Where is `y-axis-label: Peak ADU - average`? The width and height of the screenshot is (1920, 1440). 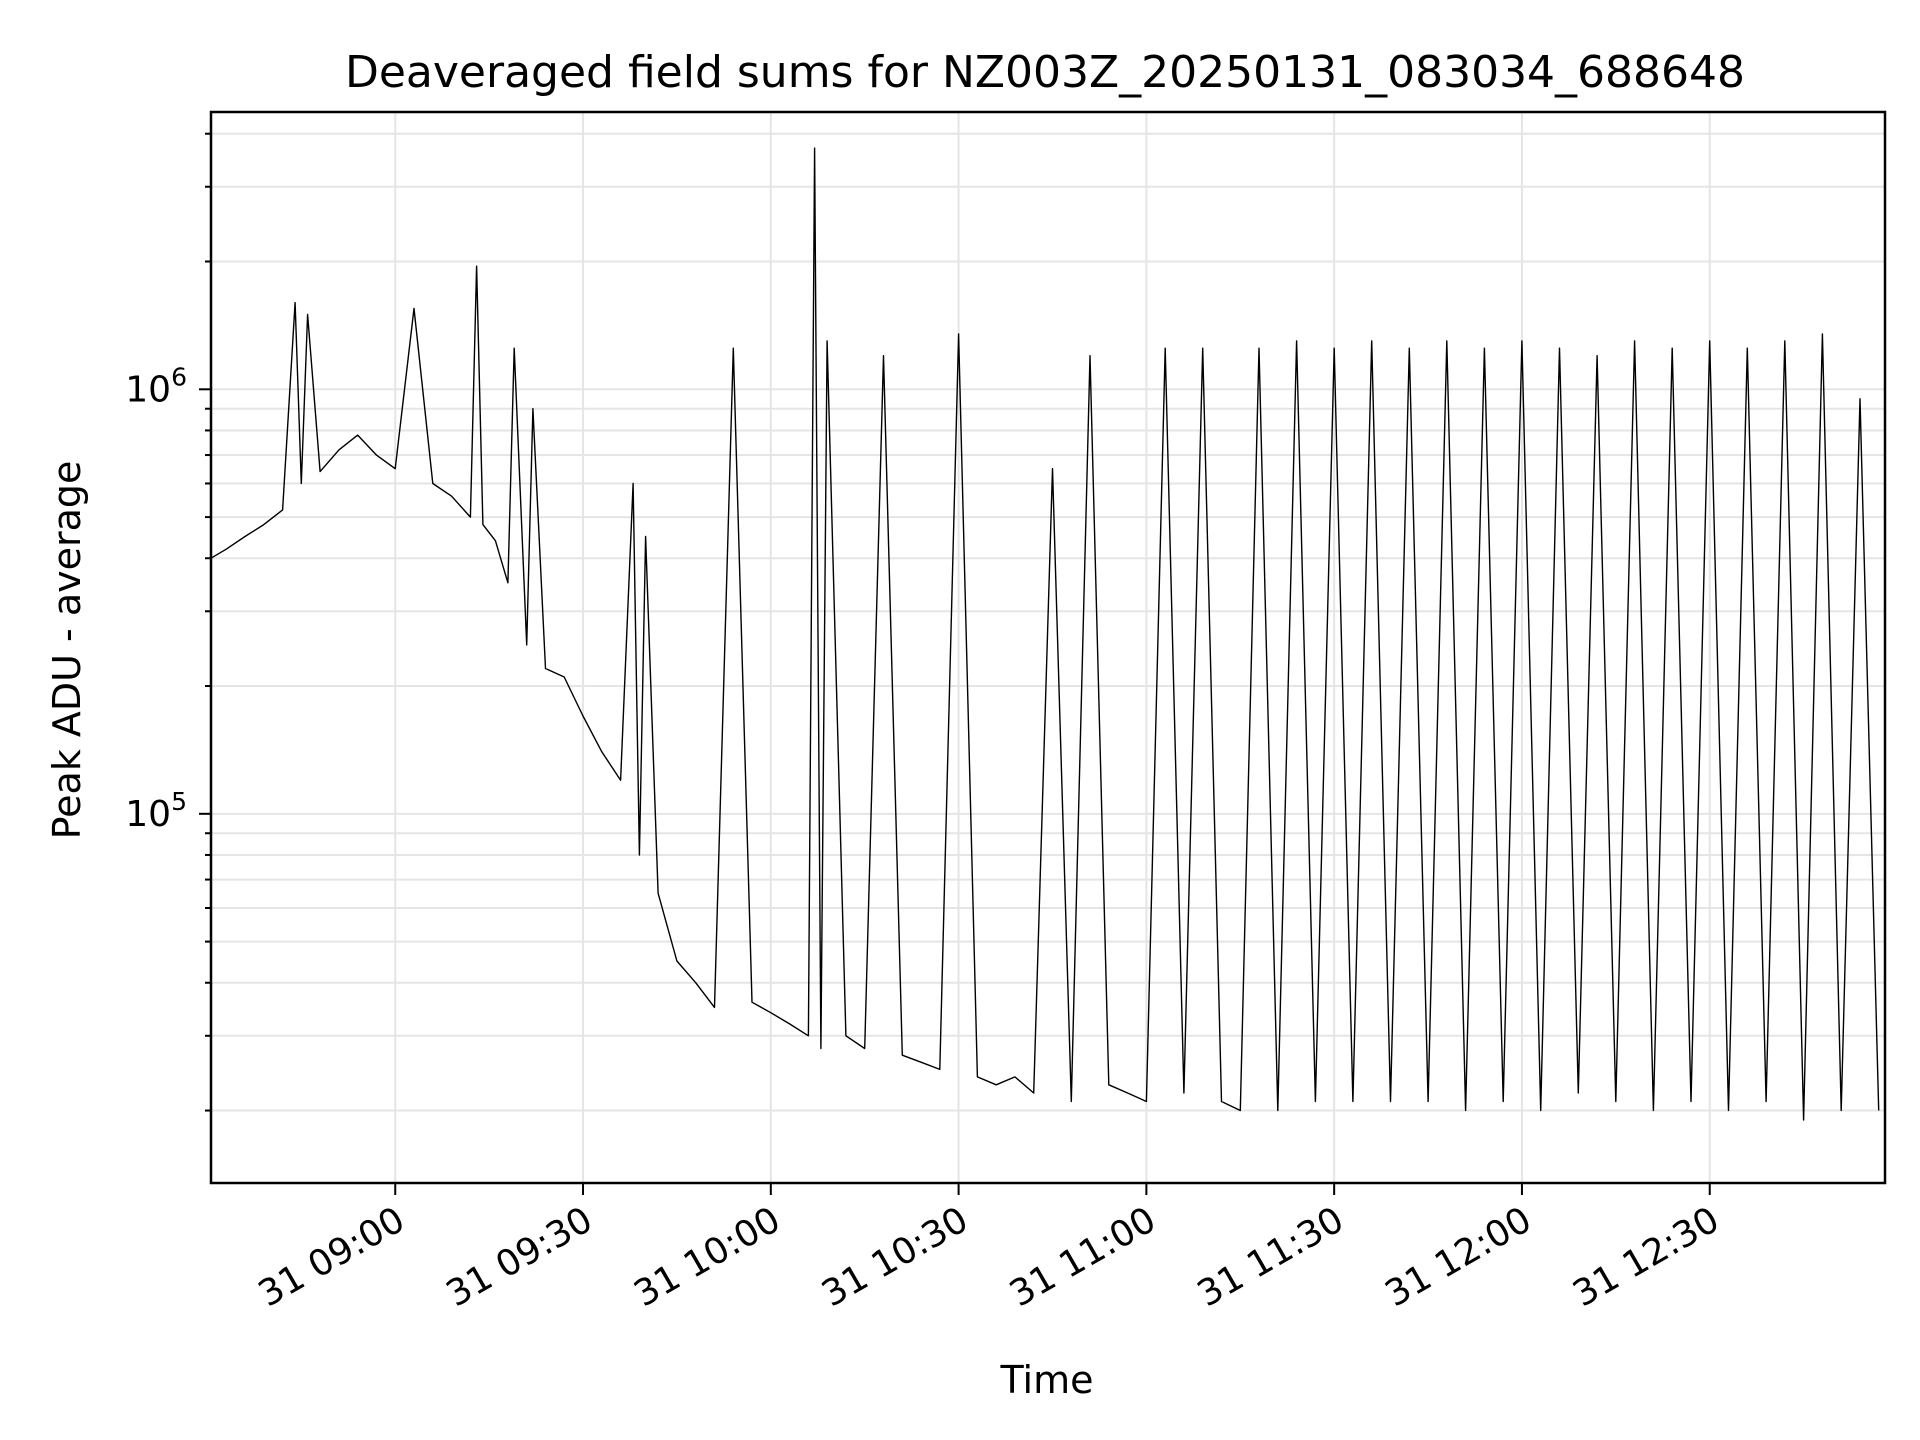
y-axis-label: Peak ADU - average is located at coordinates (67, 650).